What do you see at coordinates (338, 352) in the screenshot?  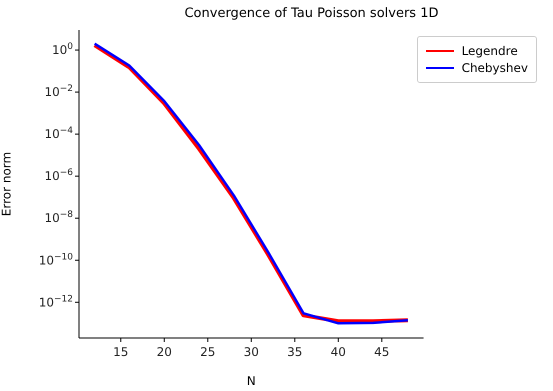 I see `x-tick-label: 40` at bounding box center [338, 352].